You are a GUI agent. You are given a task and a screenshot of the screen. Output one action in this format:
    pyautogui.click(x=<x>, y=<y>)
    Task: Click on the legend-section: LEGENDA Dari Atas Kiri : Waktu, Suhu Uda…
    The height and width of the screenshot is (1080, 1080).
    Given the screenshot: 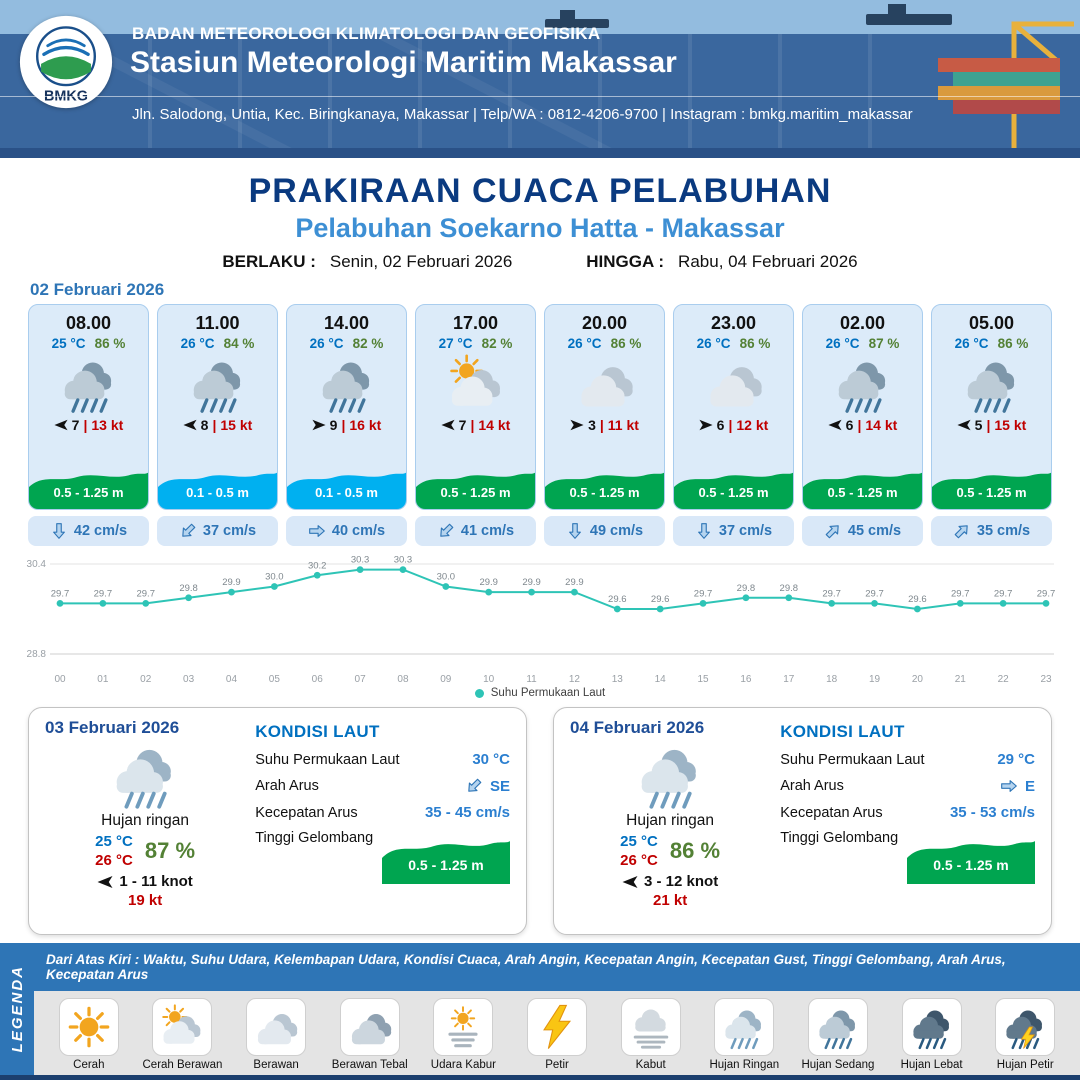 What is the action you would take?
    pyautogui.click(x=540, y=1009)
    